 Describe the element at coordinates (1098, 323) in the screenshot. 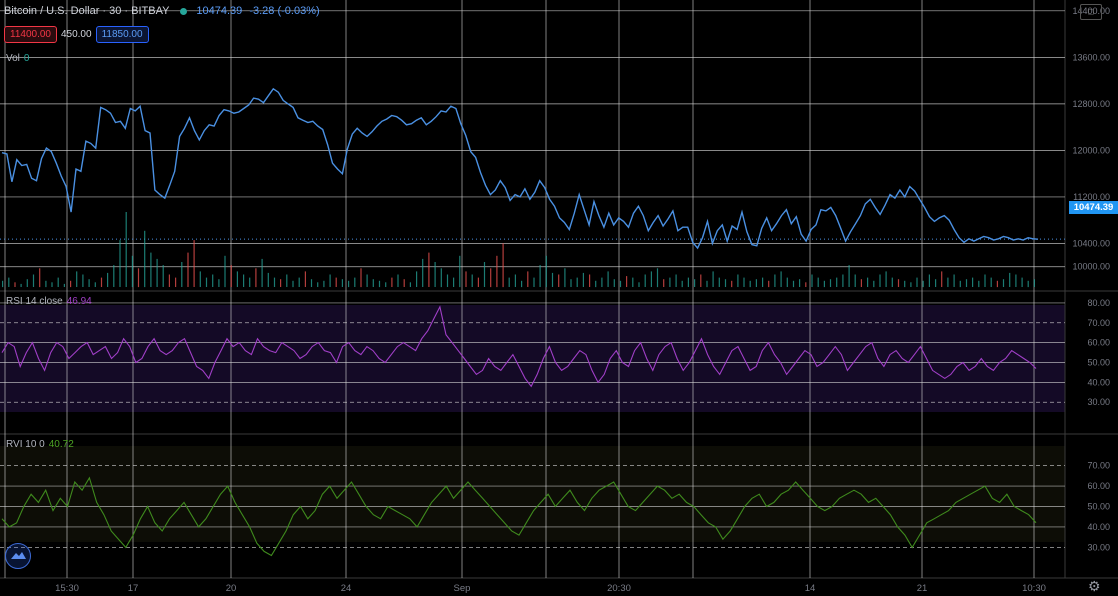

I see `rsi-tick-label: 70.00` at that location.